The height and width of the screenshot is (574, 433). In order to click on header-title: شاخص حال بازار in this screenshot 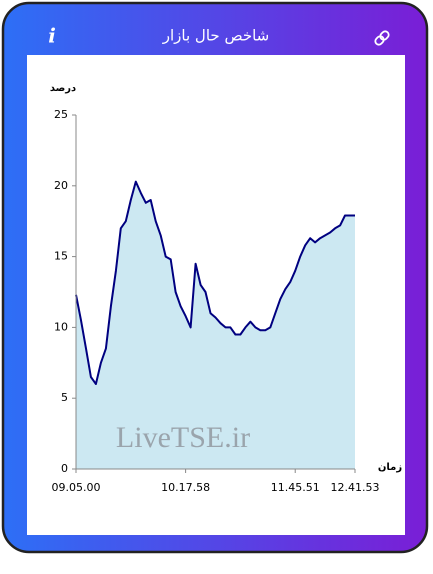, I will do `click(215, 36)`.